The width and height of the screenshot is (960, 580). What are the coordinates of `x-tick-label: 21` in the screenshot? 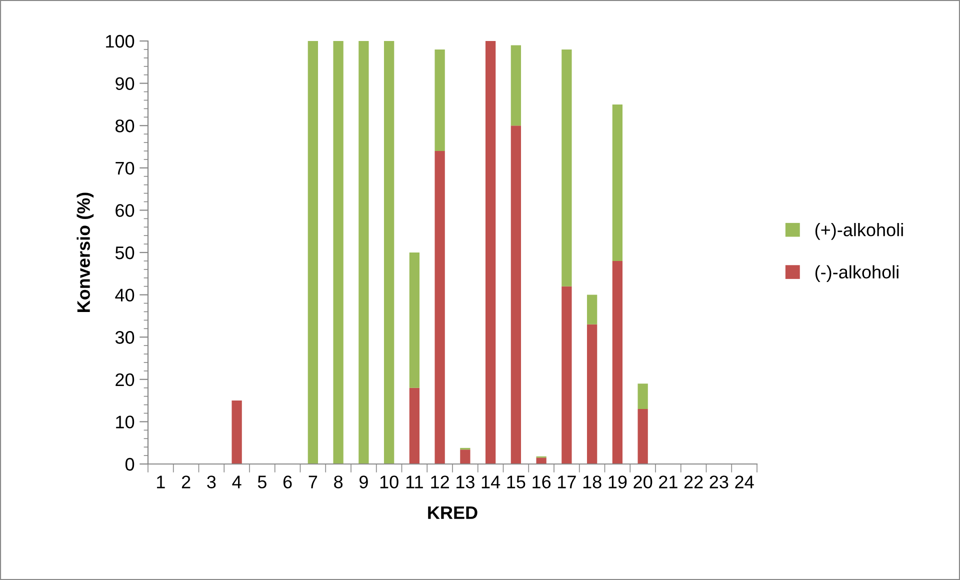 It's located at (668, 482).